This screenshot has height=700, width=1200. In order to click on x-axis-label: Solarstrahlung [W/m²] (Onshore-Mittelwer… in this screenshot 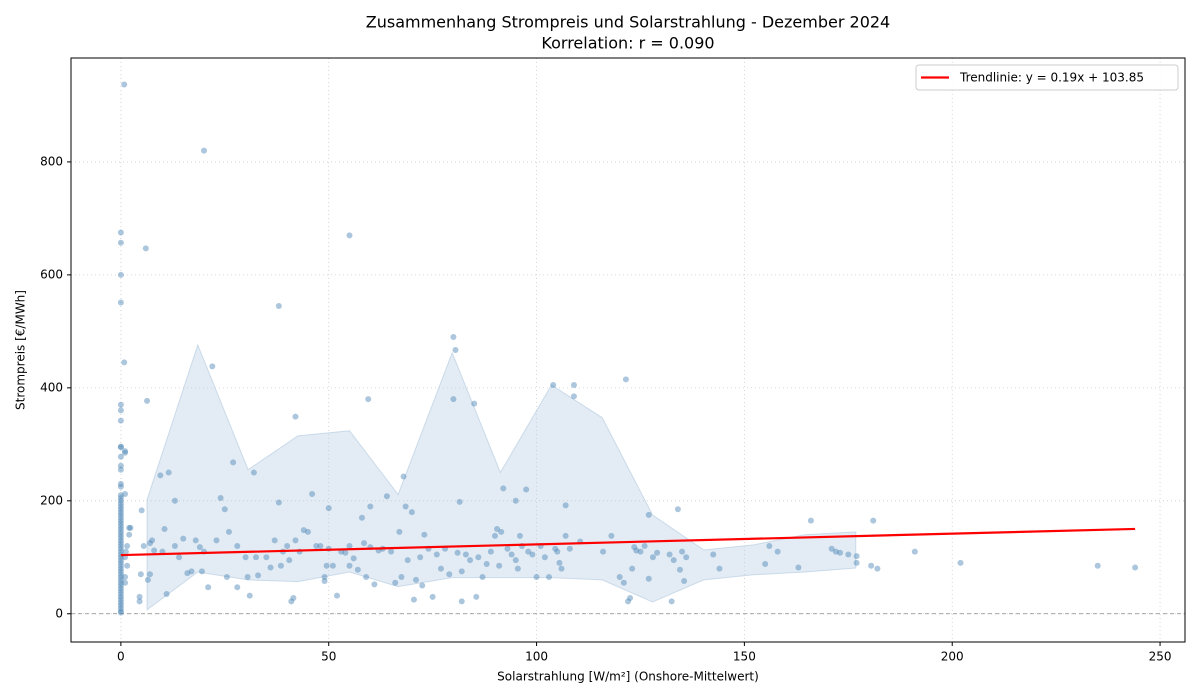, I will do `click(628, 677)`.